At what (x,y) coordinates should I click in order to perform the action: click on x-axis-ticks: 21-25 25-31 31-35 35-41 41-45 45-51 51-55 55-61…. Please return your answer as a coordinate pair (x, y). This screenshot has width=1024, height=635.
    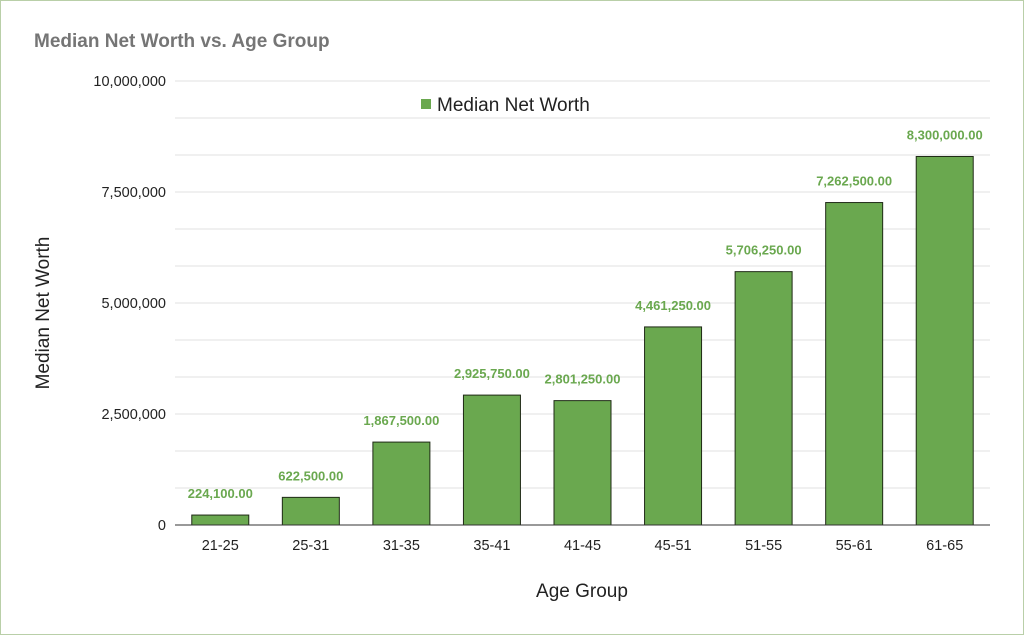
    Looking at the image, I should click on (583, 546).